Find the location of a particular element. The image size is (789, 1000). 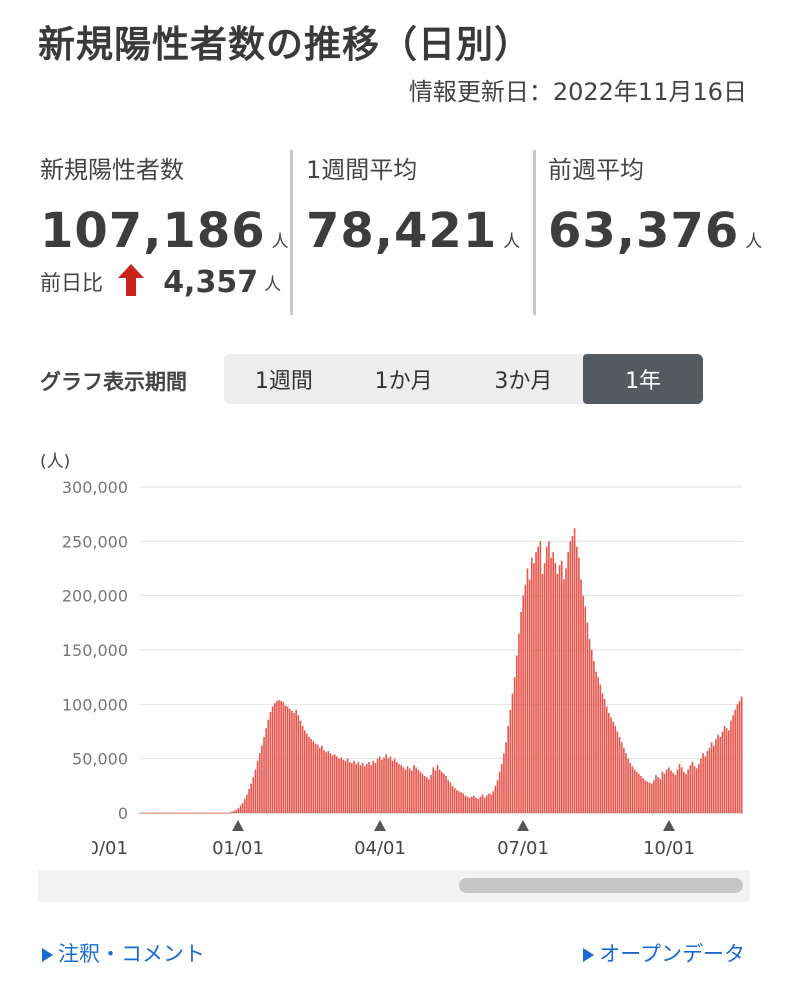

period-option-1month: 1か月 is located at coordinates (403, 381).